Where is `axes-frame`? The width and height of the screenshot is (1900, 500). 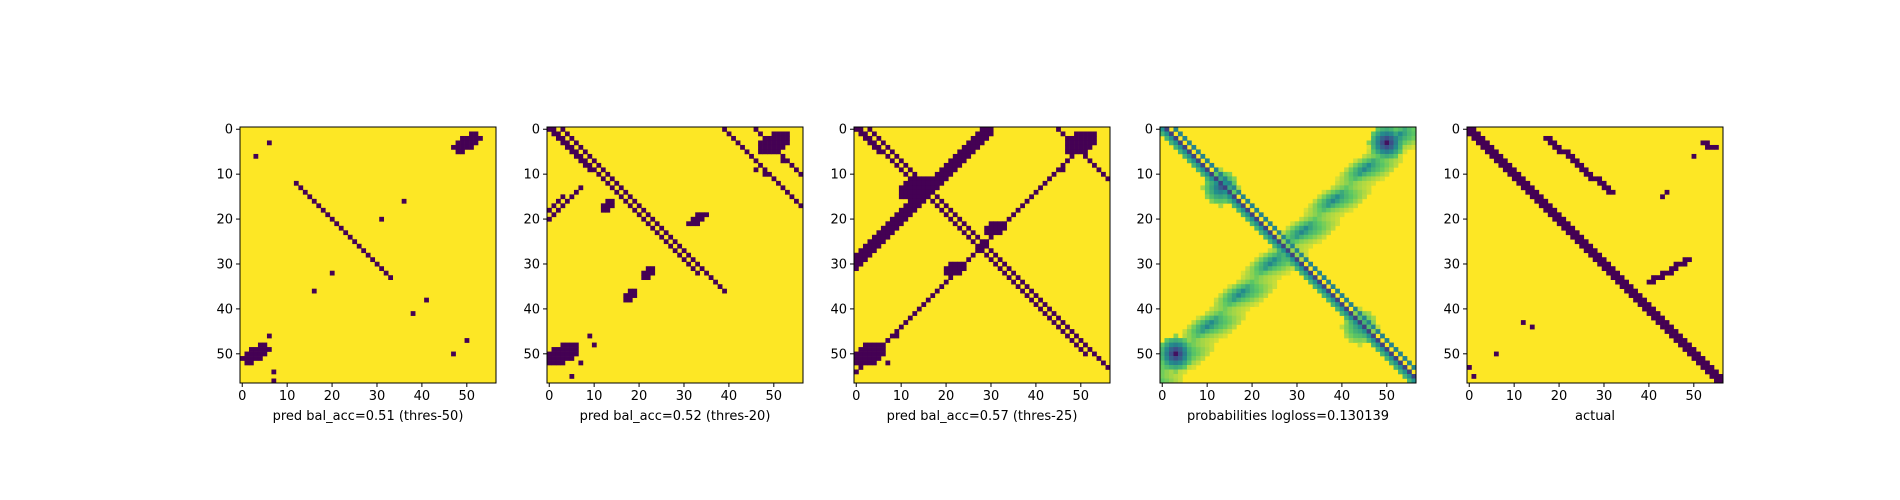 axes-frame is located at coordinates (982, 255).